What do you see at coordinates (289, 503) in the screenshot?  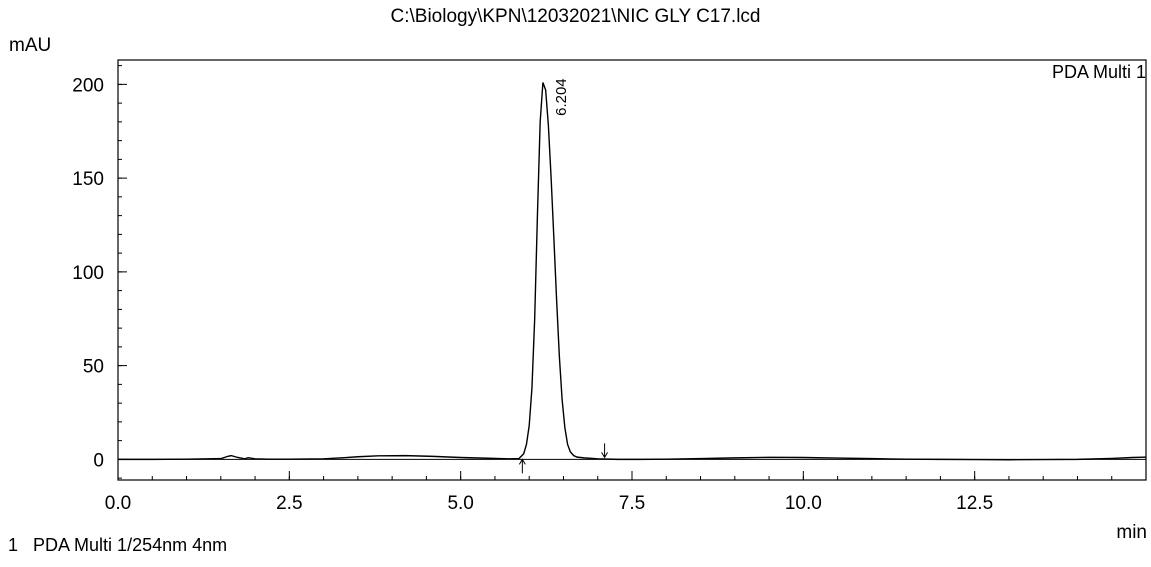 I see `x-tick-label: 2.5` at bounding box center [289, 503].